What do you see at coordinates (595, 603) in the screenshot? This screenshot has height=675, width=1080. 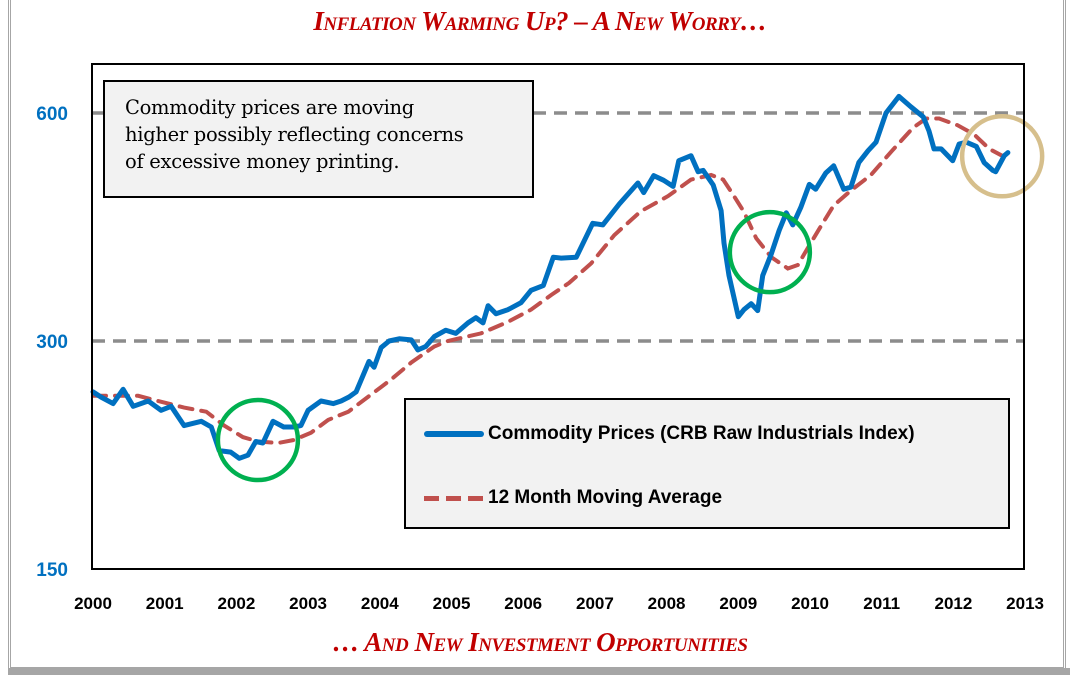 I see `x-tick-label: 2007` at bounding box center [595, 603].